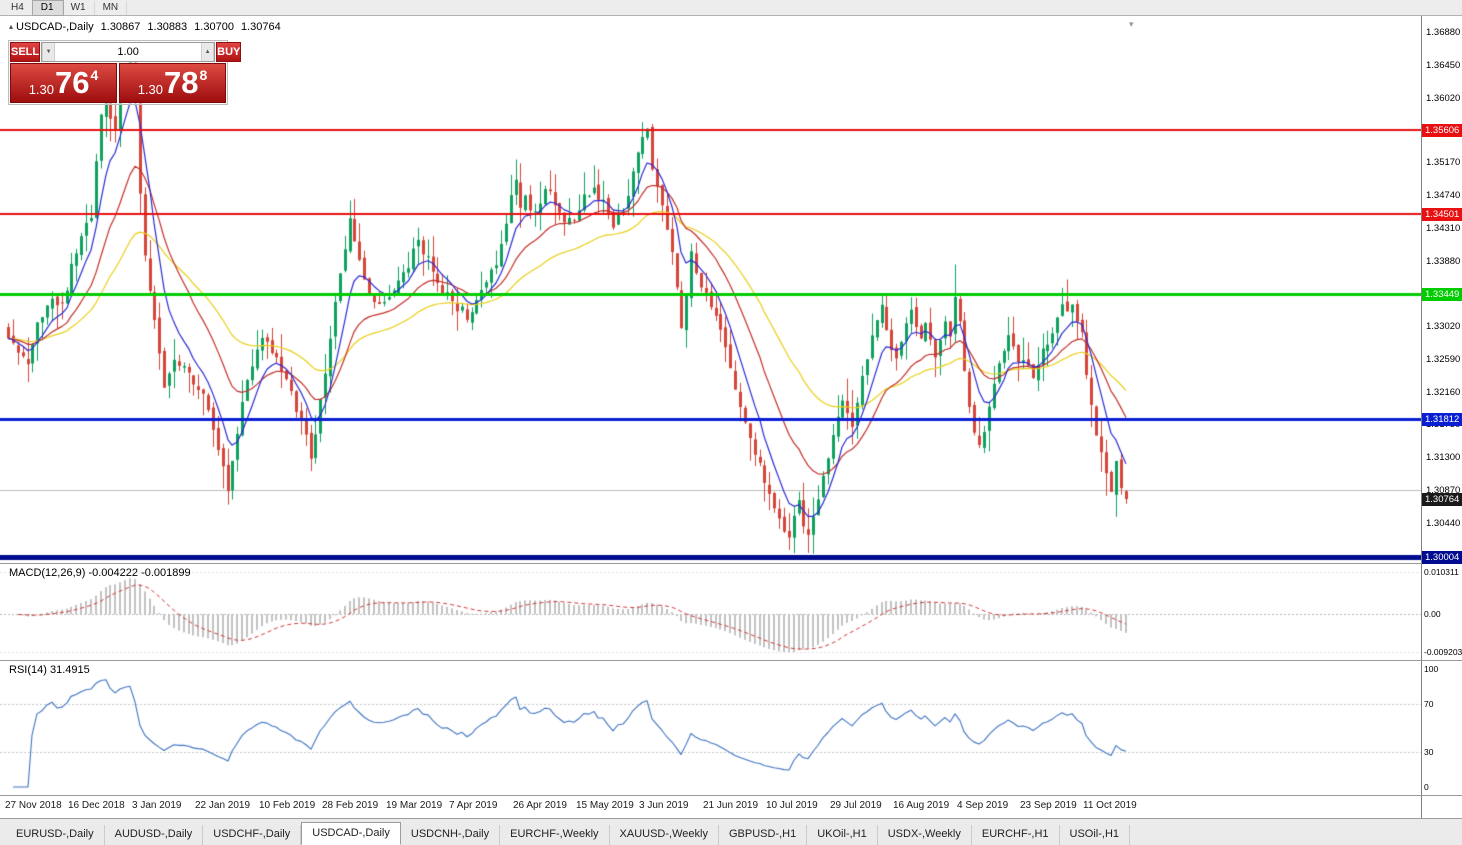 The width and height of the screenshot is (1462, 845). I want to click on date-axis-label: 27 Nov 2018, so click(33, 805).